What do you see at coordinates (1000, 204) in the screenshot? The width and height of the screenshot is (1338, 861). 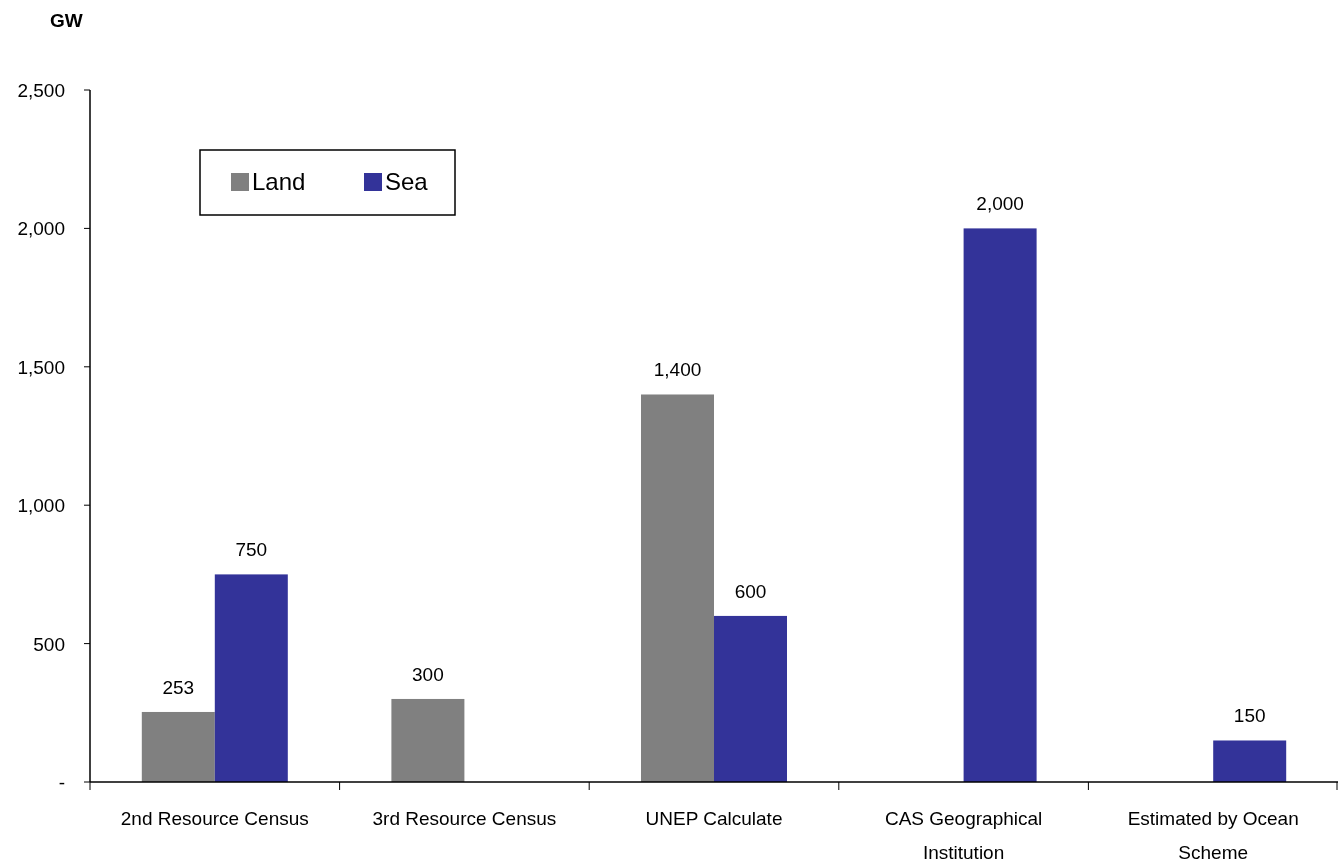 I see `data-label: 2,000` at bounding box center [1000, 204].